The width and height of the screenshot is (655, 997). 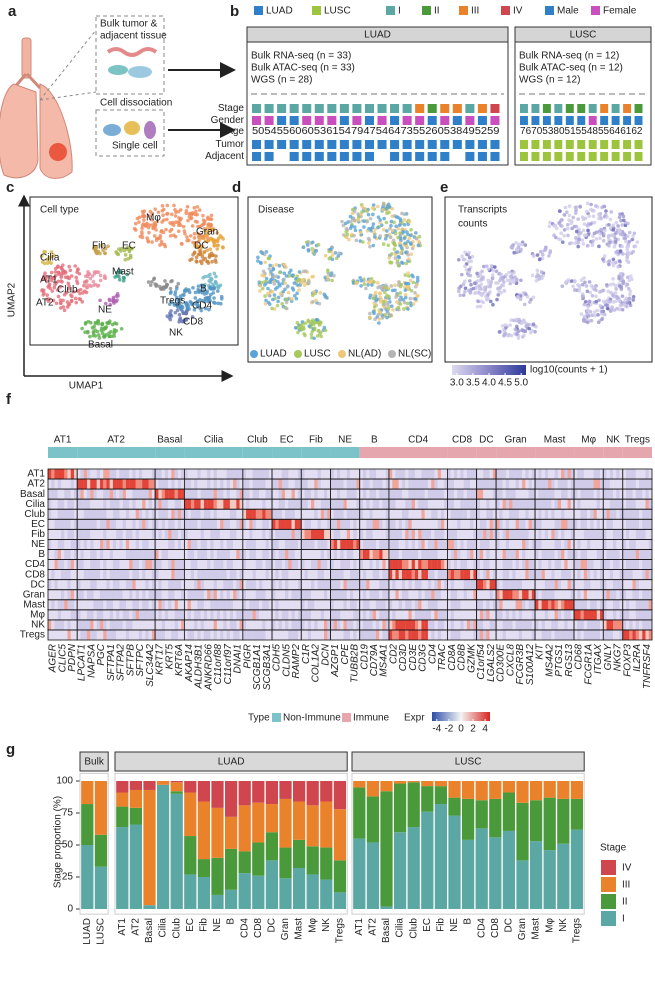 I want to click on panel-label: b, so click(x=234, y=11).